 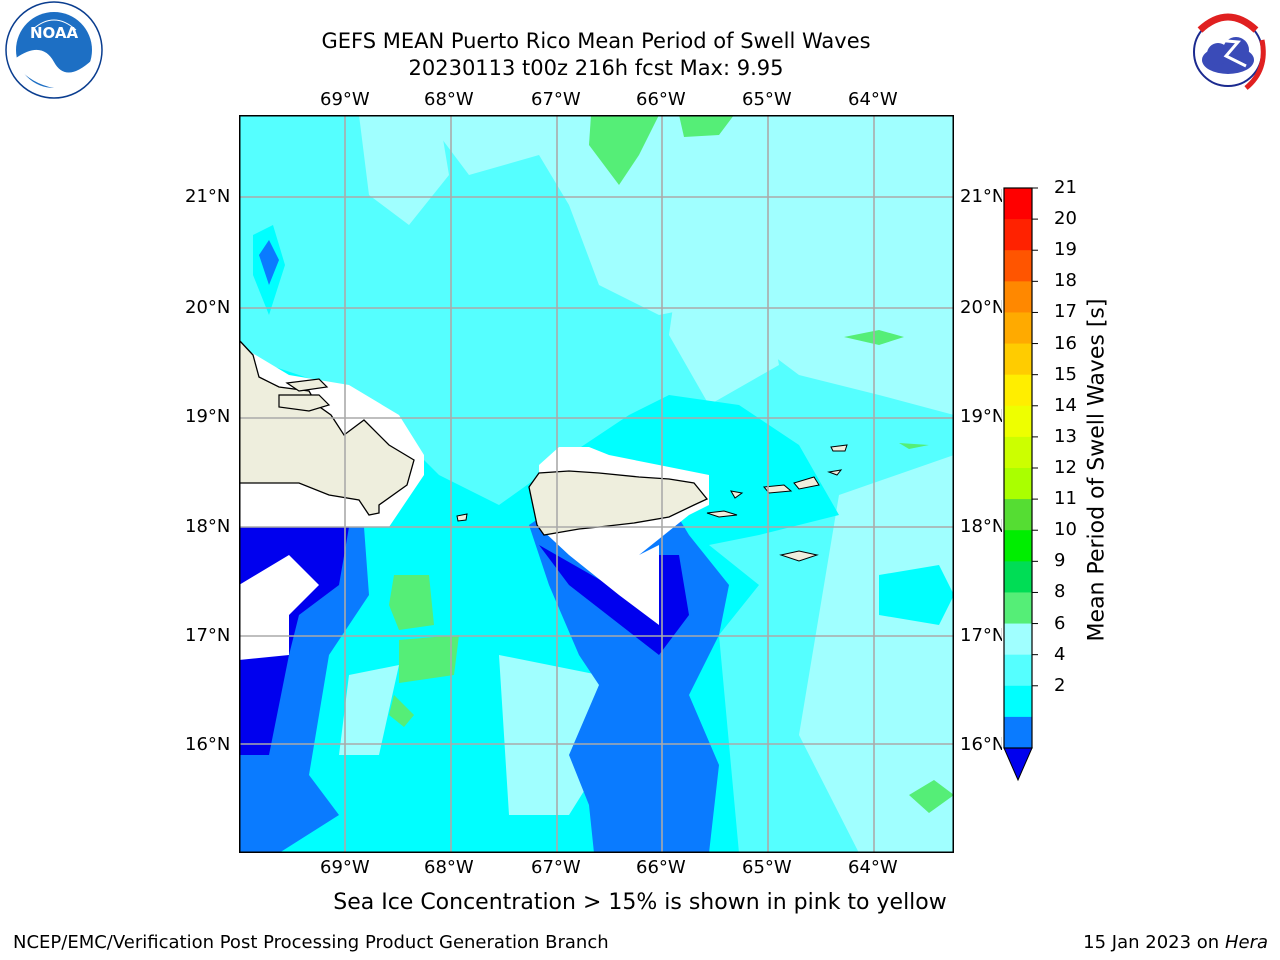 I want to click on chart-subtitle: 20230113 t00z 216h fcst Max: 9.95, so click(x=596, y=68).